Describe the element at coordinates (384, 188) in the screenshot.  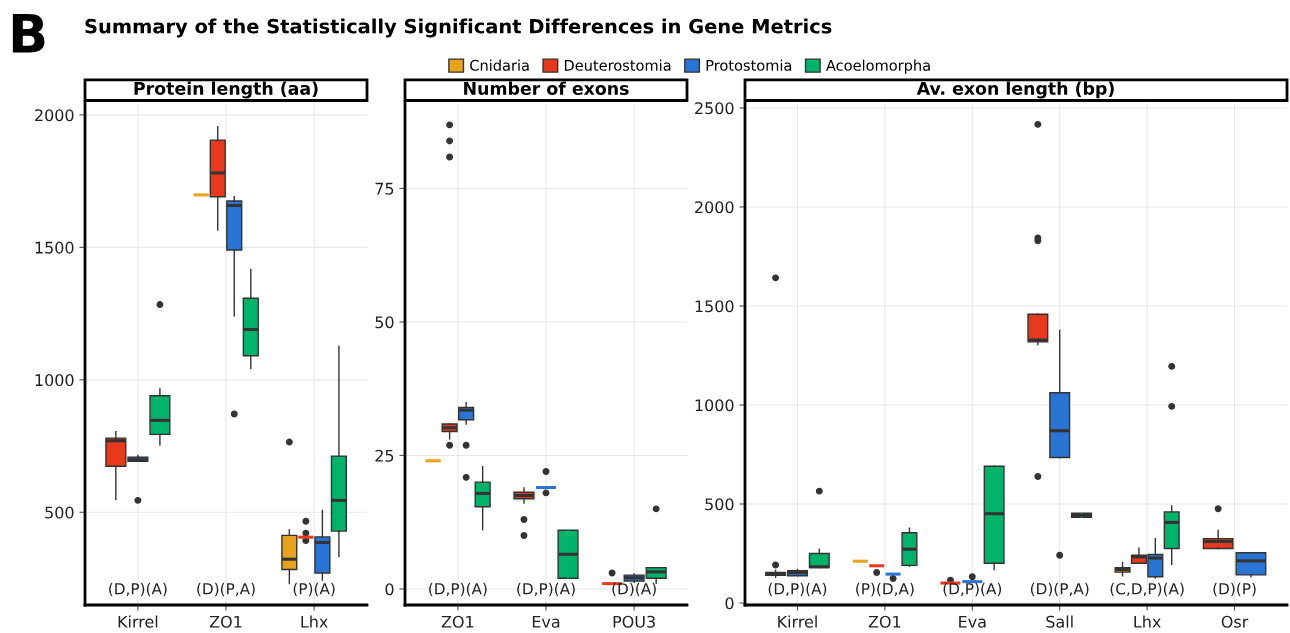
I see `y-tick-label: 75` at that location.